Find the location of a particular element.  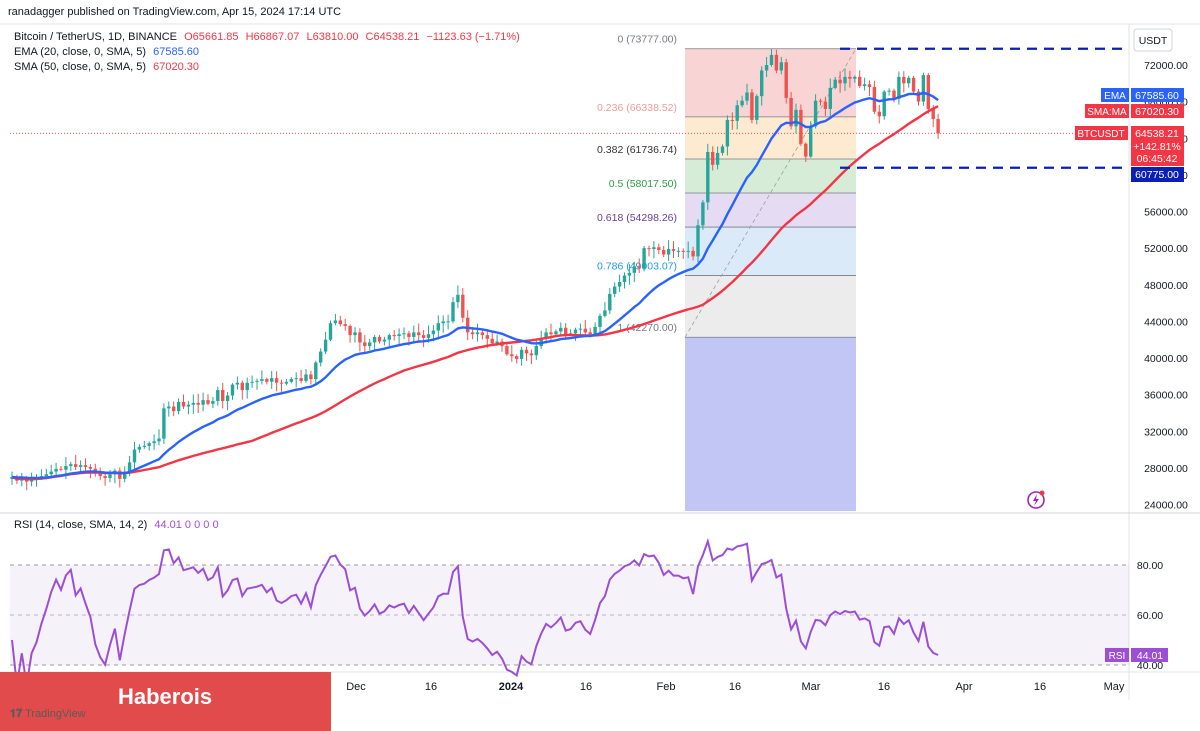

tradingview-logo: 𝟏𝟕 TradingView is located at coordinates (48, 714).